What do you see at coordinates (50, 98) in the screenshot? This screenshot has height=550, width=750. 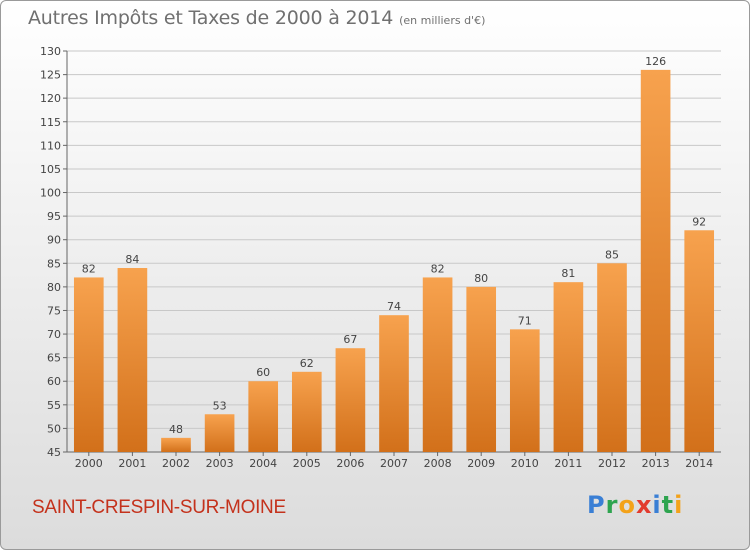 I see `y-tick-label: 120` at bounding box center [50, 98].